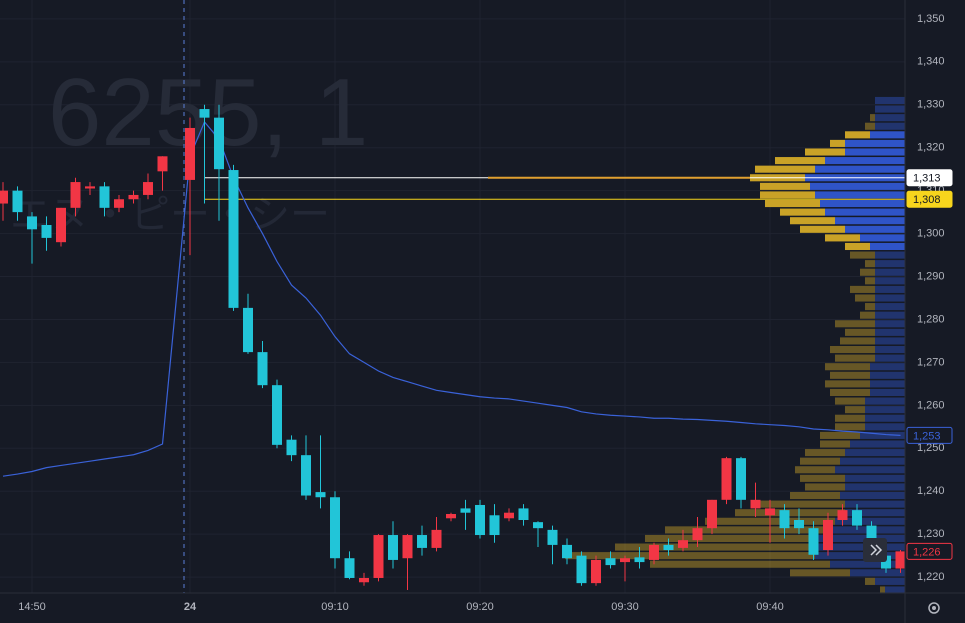  Describe the element at coordinates (931, 362) in the screenshot. I see `y-tick-label: 1,270` at that location.